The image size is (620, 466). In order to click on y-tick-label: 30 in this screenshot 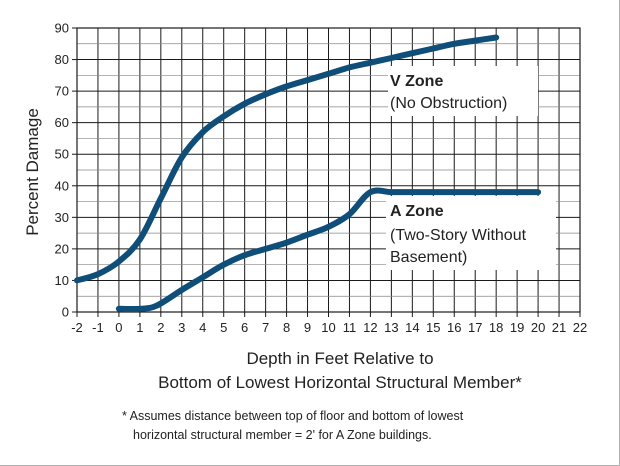, I will do `click(62, 217)`.